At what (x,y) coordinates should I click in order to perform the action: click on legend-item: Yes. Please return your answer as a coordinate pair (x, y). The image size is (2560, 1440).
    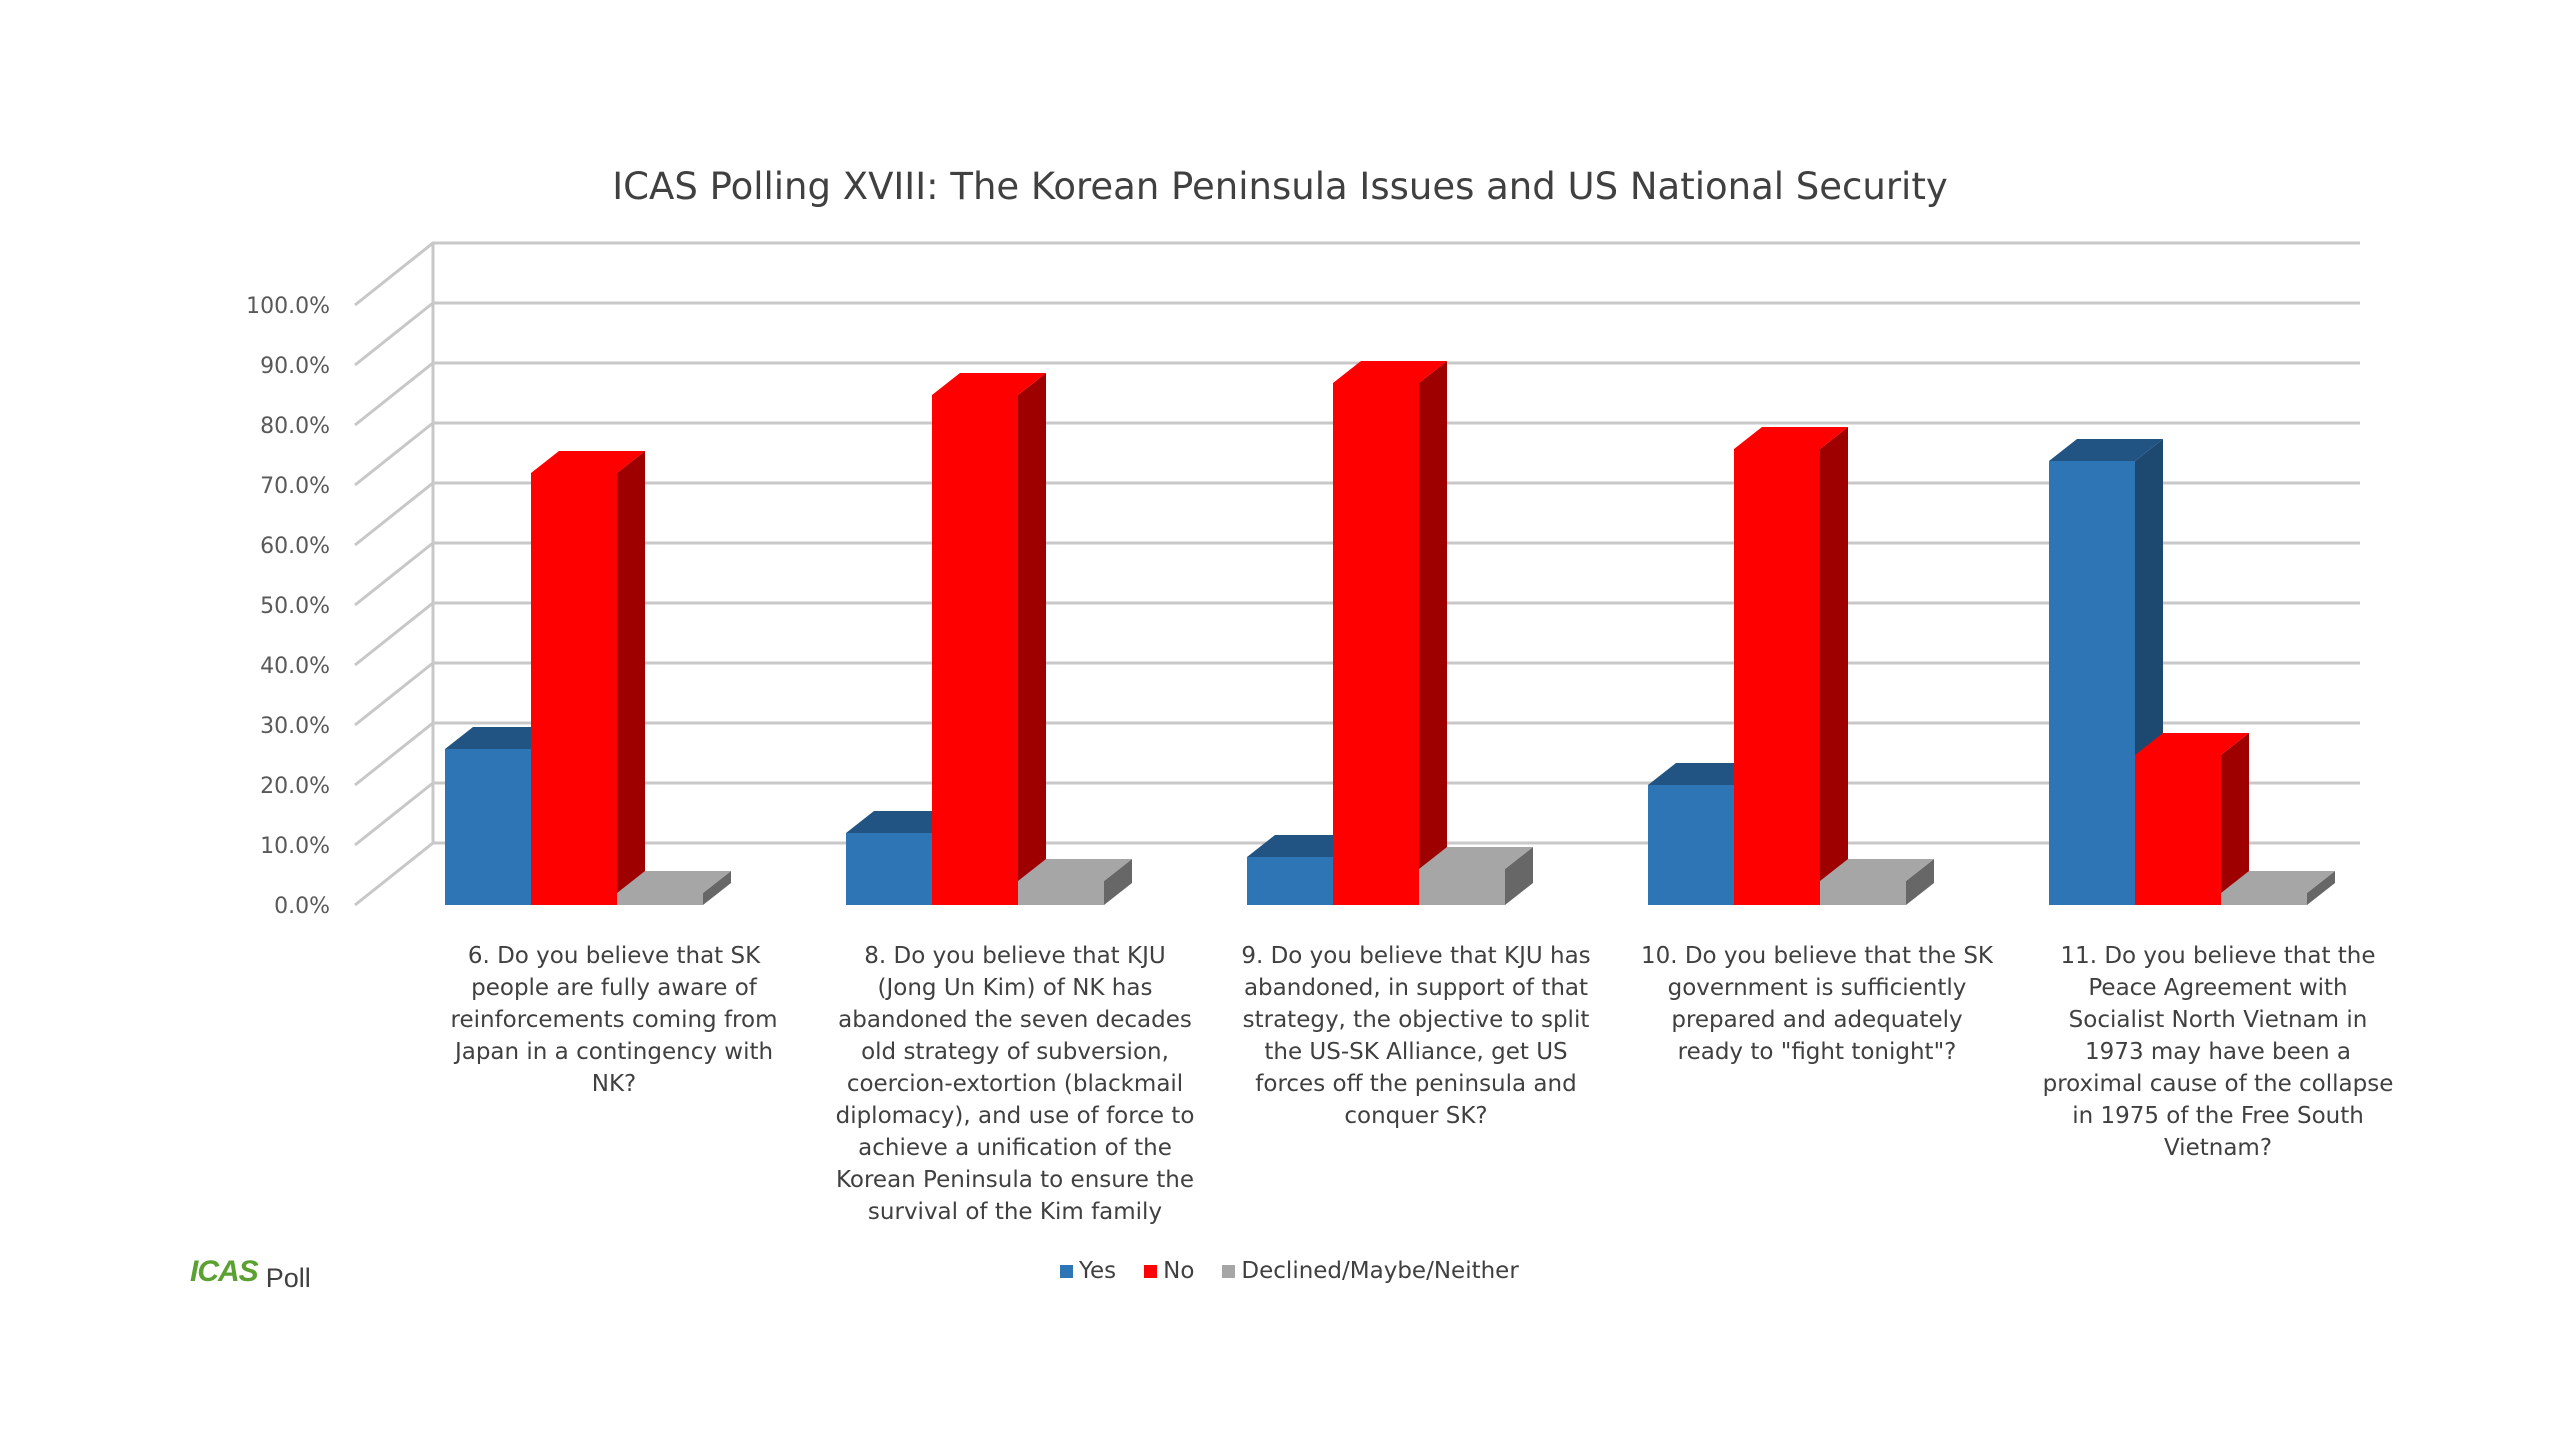
    Looking at the image, I should click on (1088, 1271).